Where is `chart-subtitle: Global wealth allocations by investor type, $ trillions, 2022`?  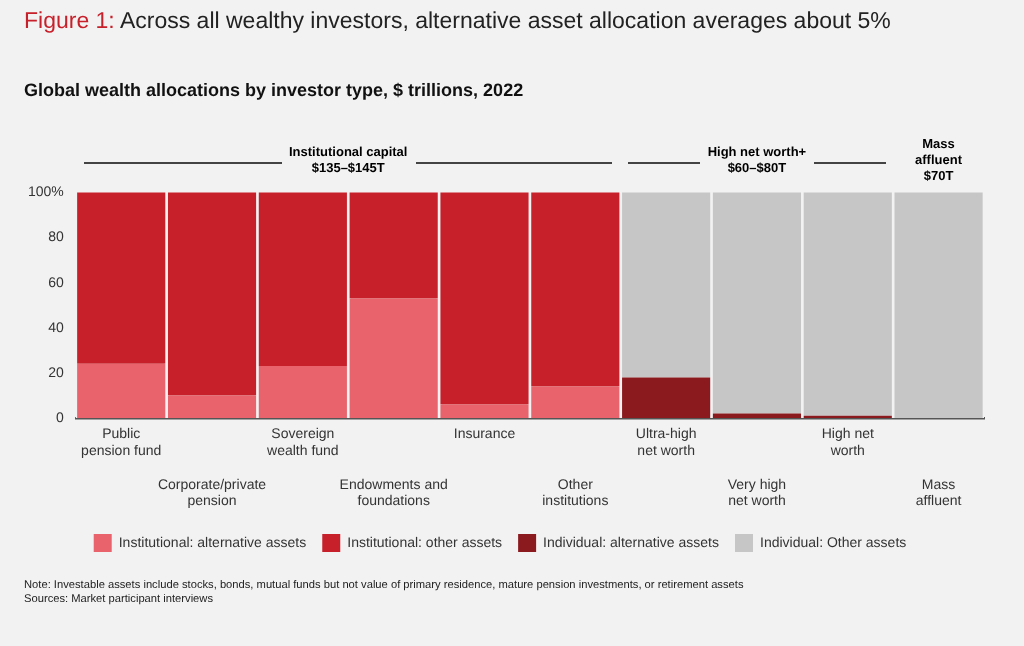
chart-subtitle: Global wealth allocations by investor type, $ trillions, 2022 is located at coordinates (274, 90).